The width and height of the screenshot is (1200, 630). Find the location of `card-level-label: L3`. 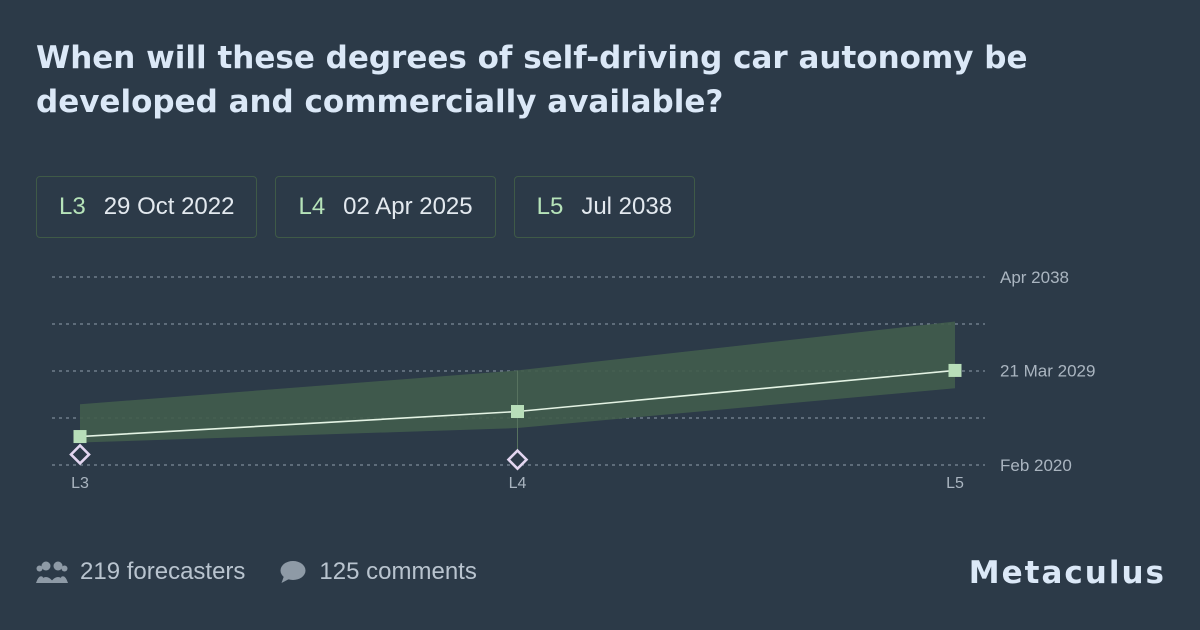

card-level-label: L3 is located at coordinates (72, 206).